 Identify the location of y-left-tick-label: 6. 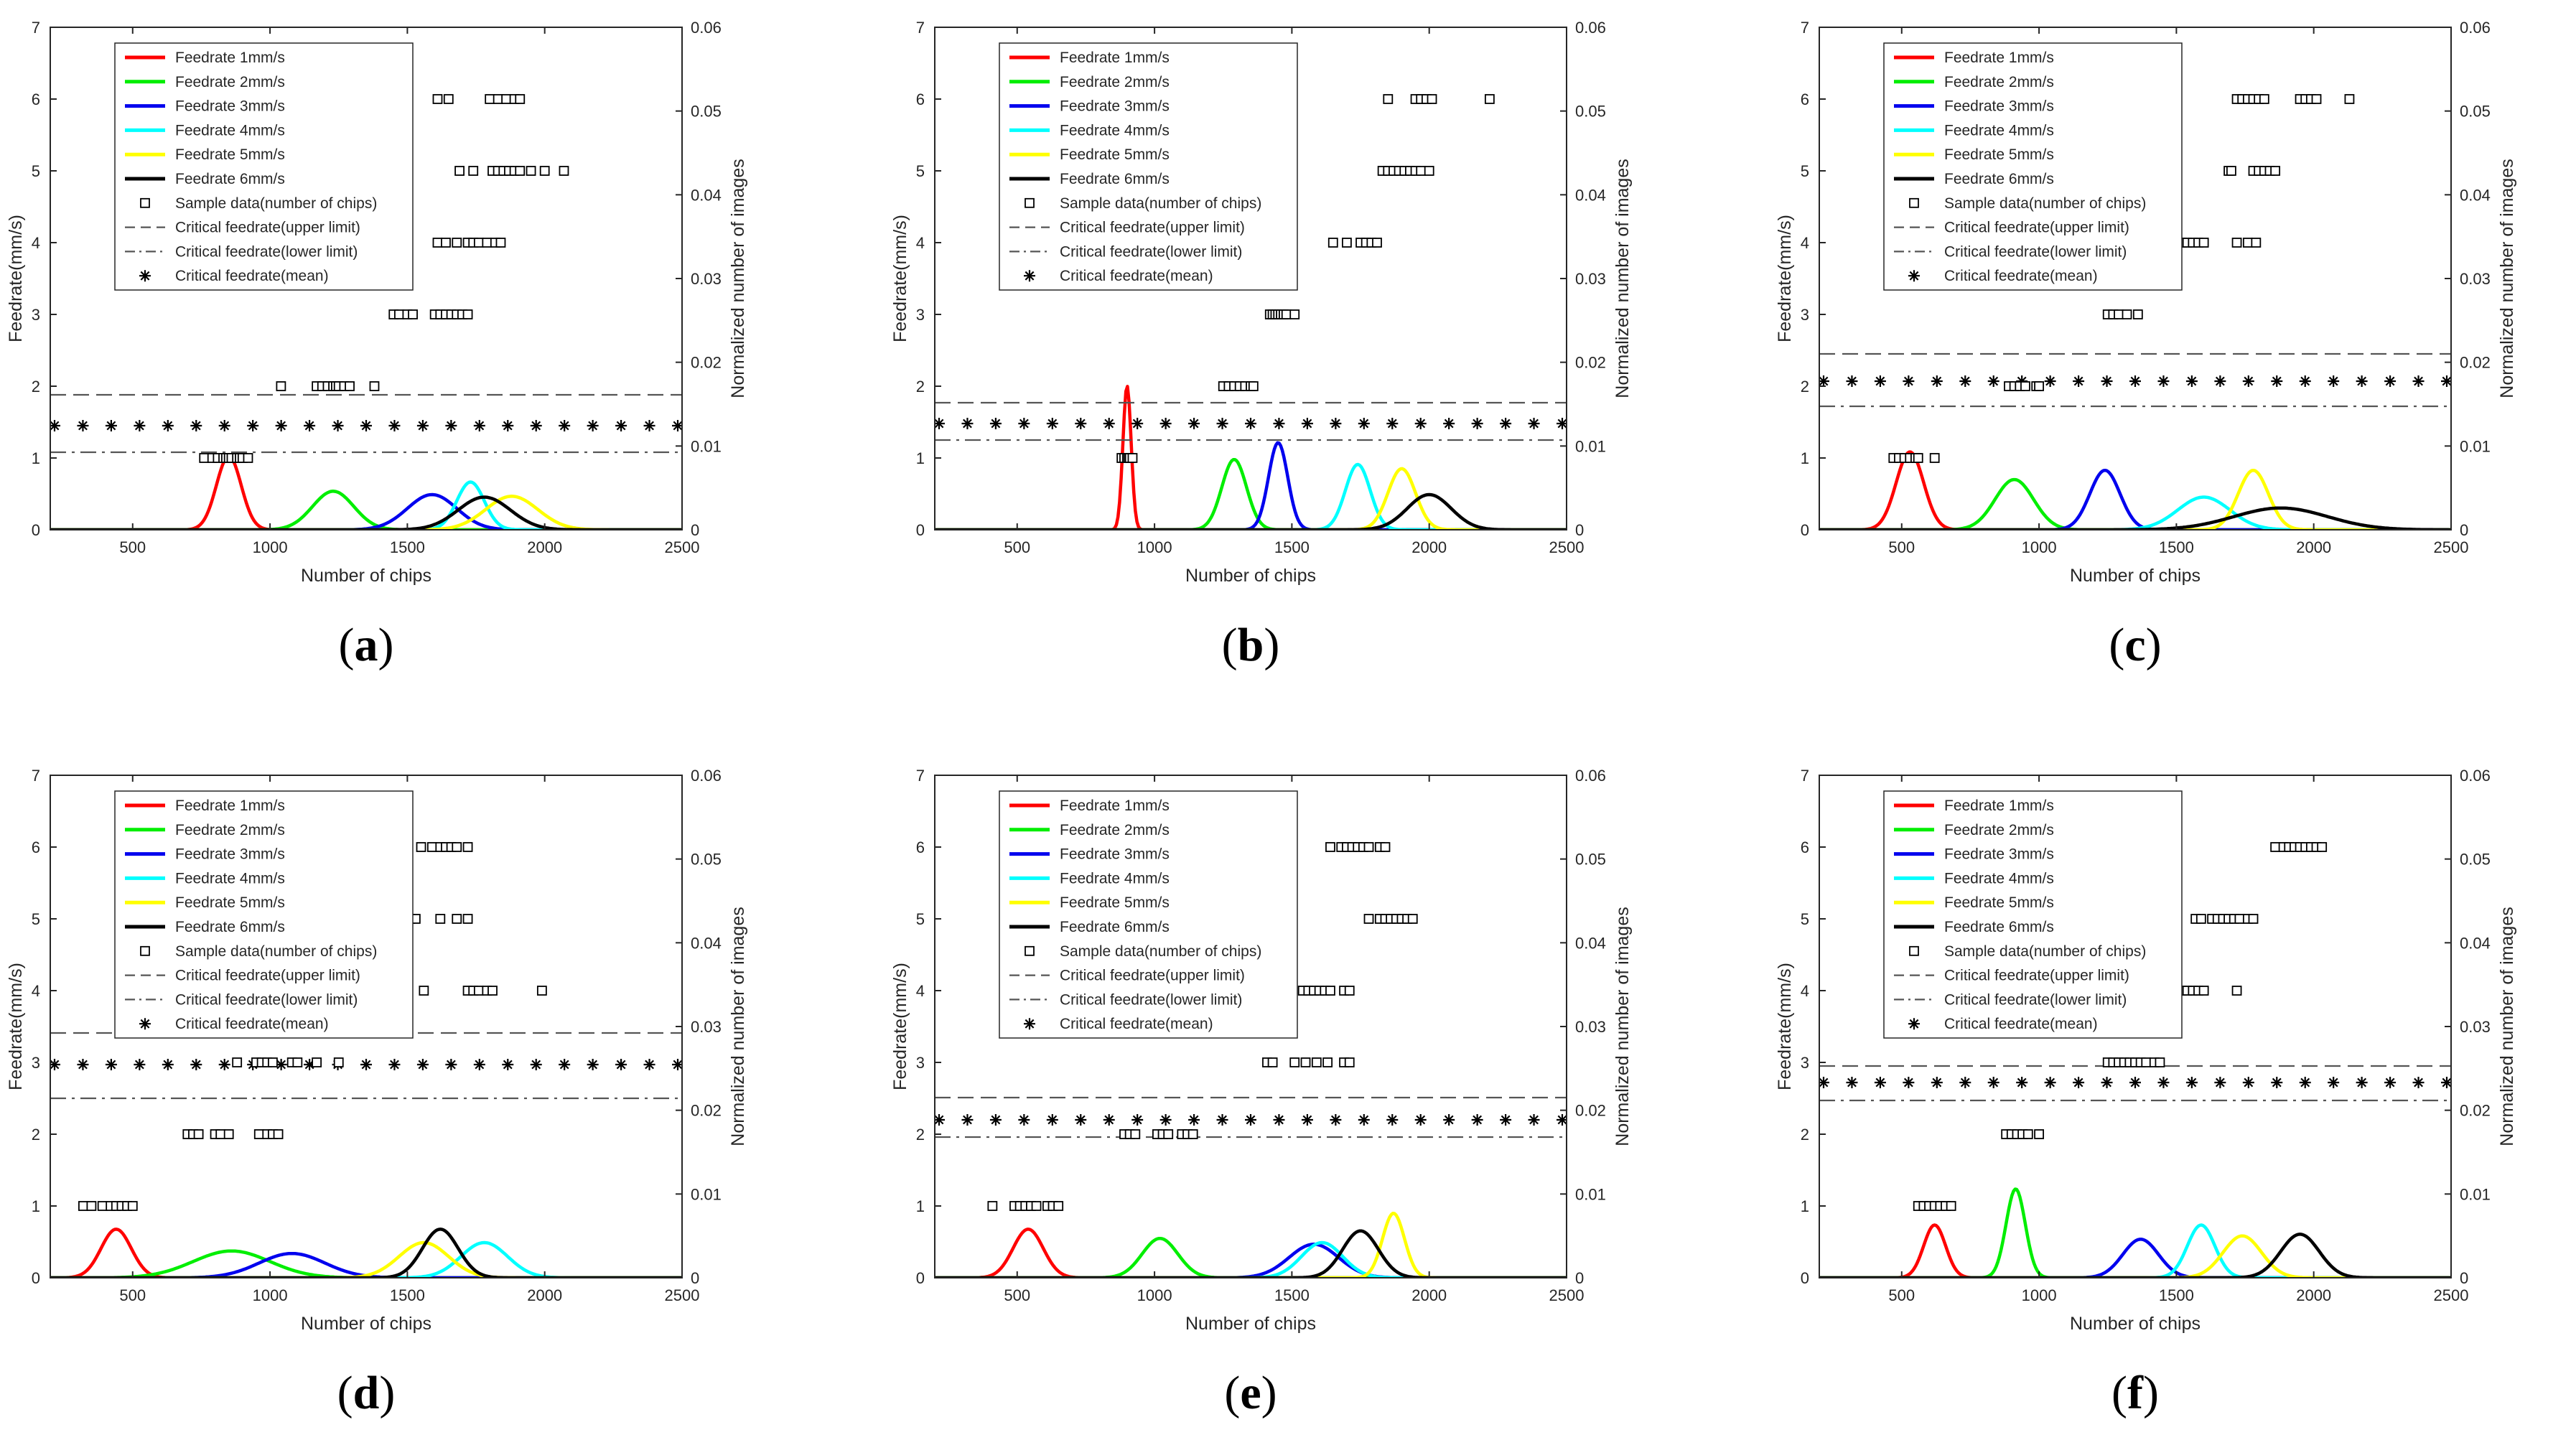
(920, 99).